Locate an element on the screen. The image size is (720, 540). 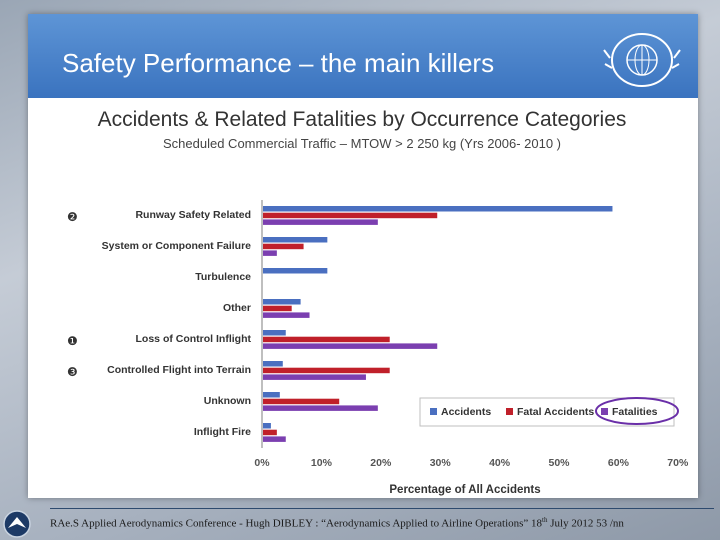
category-label: Runway Safety Related is located at coordinates (193, 215).